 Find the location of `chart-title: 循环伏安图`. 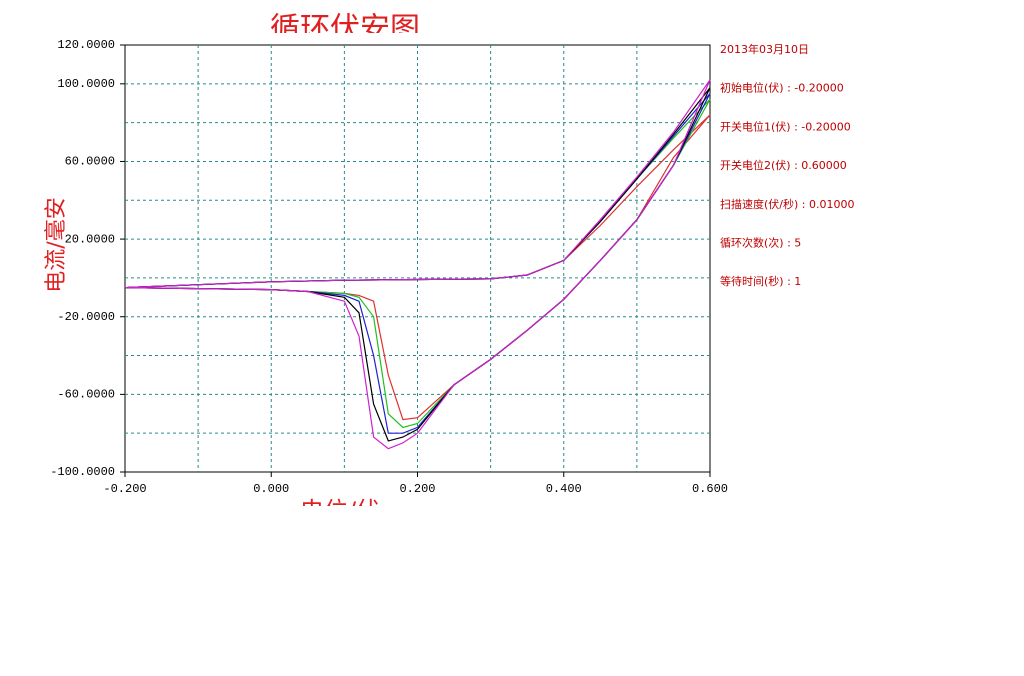

chart-title: 循环伏安图 is located at coordinates (345, 29).